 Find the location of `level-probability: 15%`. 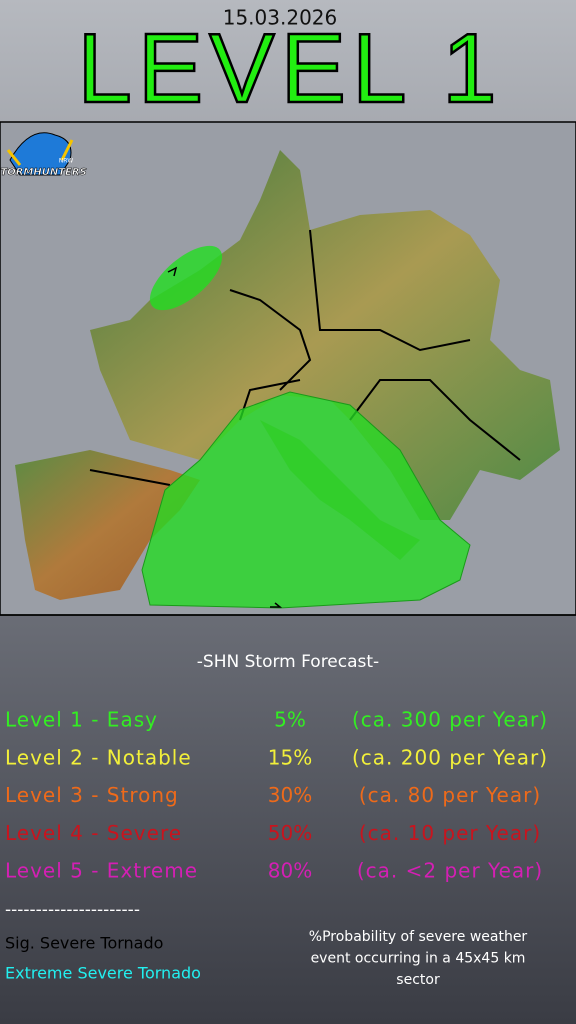

level-probability: 15% is located at coordinates (290, 757).